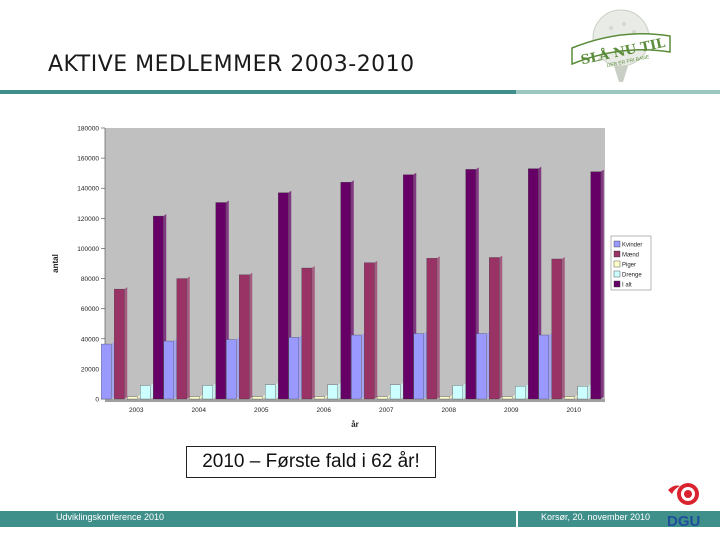 This screenshot has height=540, width=720. Describe the element at coordinates (408, 287) in the screenshot. I see `bar-i-alt-2007` at that location.